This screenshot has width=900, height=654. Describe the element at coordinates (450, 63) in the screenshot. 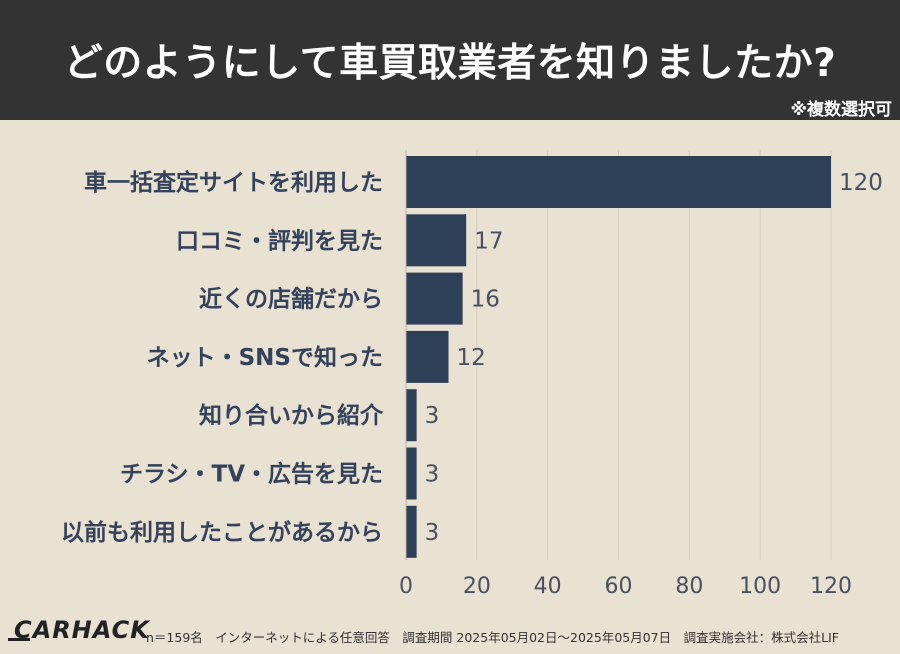

I see `chart-title: どのようにして車買取業者を知りましたか?` at that location.